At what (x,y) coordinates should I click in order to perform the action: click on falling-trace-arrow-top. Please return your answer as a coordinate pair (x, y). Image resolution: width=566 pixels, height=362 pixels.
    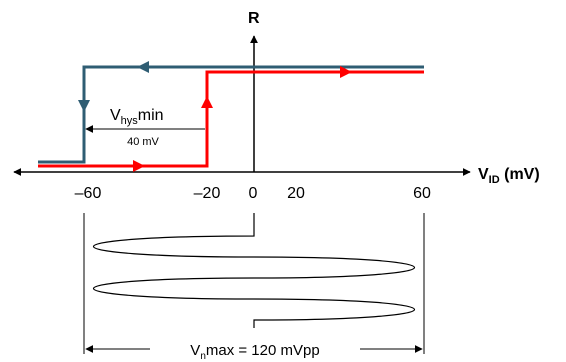
    Looking at the image, I should click on (143, 67).